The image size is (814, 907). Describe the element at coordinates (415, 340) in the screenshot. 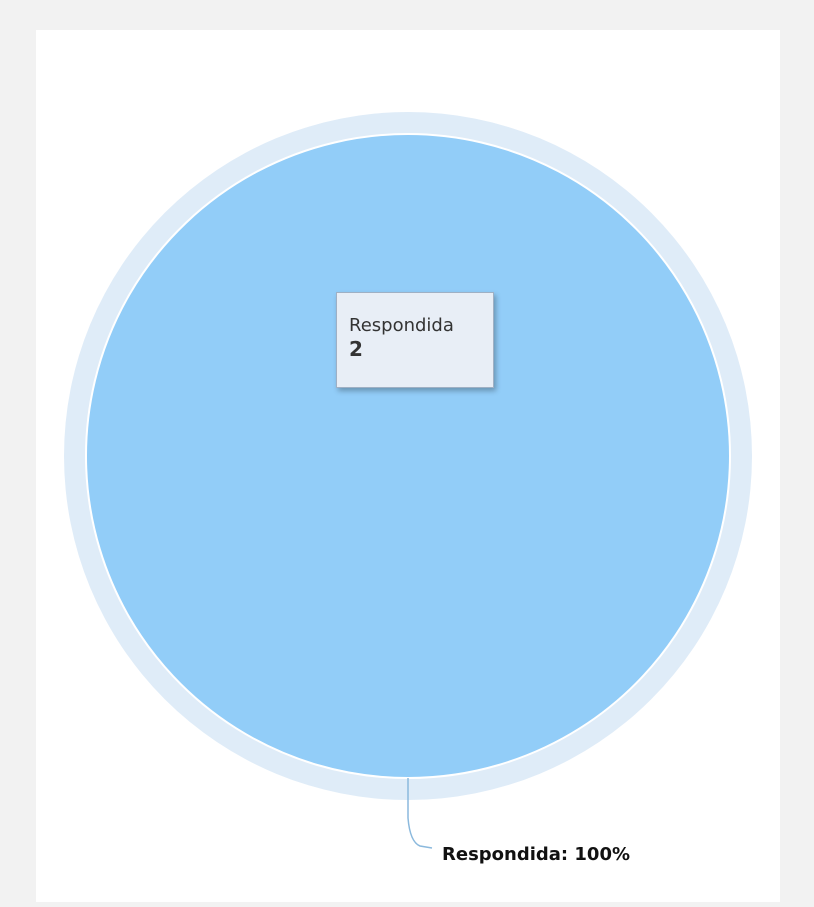

I see `tooltip: Respondida 2` at that location.